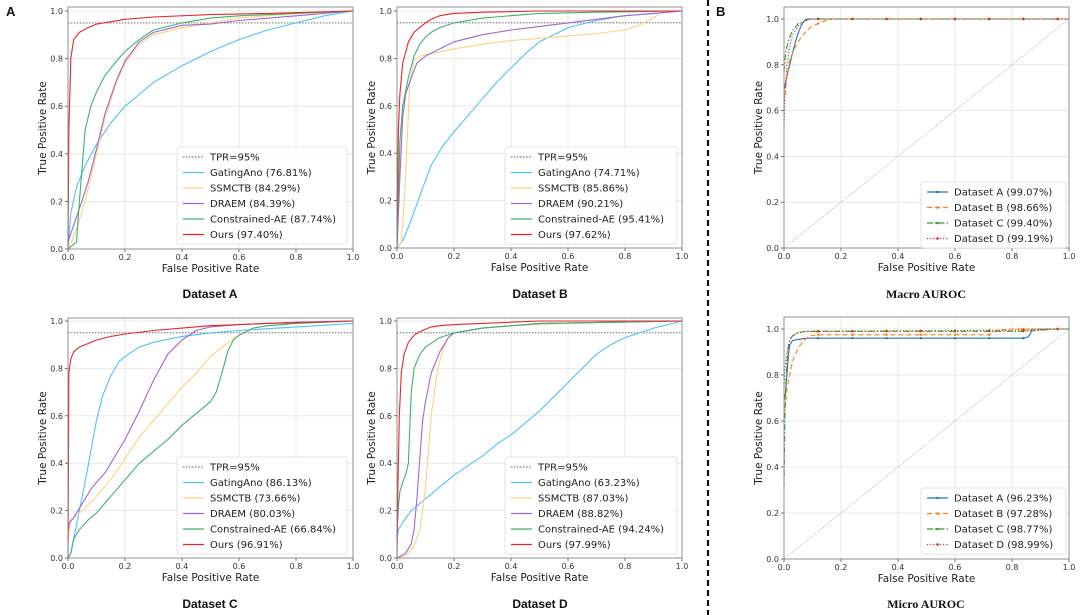 This screenshot has height=615, width=1080. Describe the element at coordinates (273, 530) in the screenshot. I see `legend-label: Constrained-AE (66.84%)` at that location.